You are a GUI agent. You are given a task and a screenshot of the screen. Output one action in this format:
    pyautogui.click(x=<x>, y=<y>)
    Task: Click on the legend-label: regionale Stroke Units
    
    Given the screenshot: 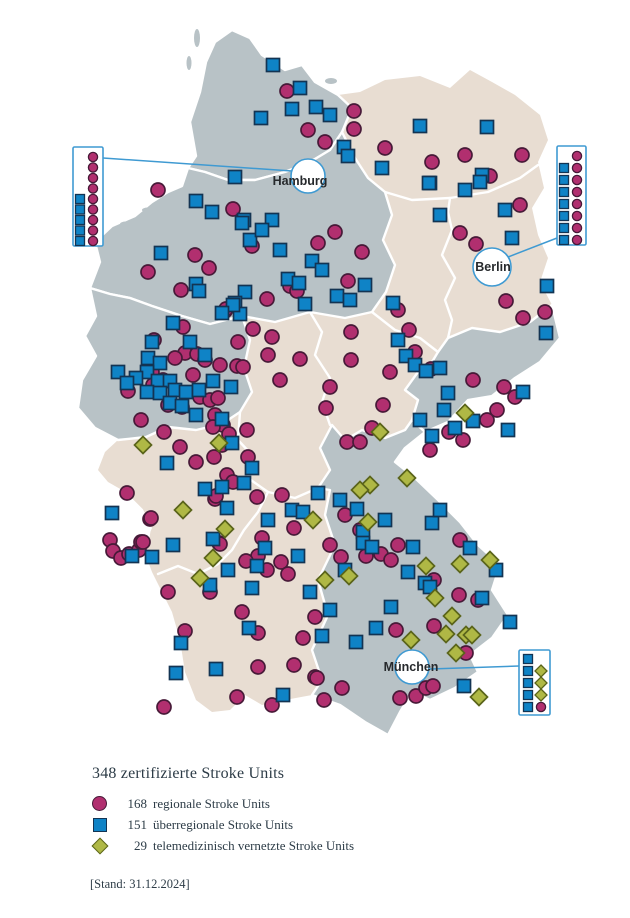 What is the action you would take?
    pyautogui.click(x=211, y=803)
    